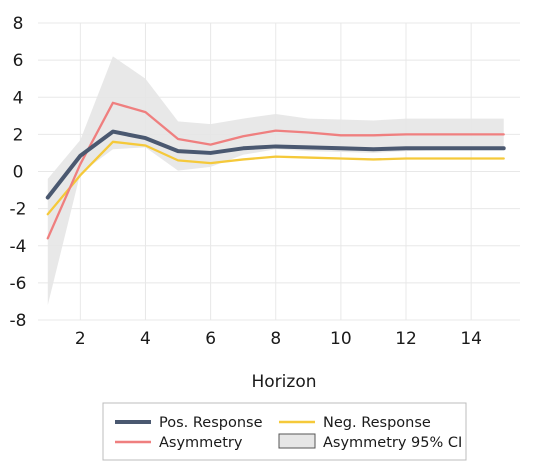 Image resolution: width=550 pixels, height=469 pixels. I want to click on legend-label-asymmetry: Asymmetry, so click(201, 443).